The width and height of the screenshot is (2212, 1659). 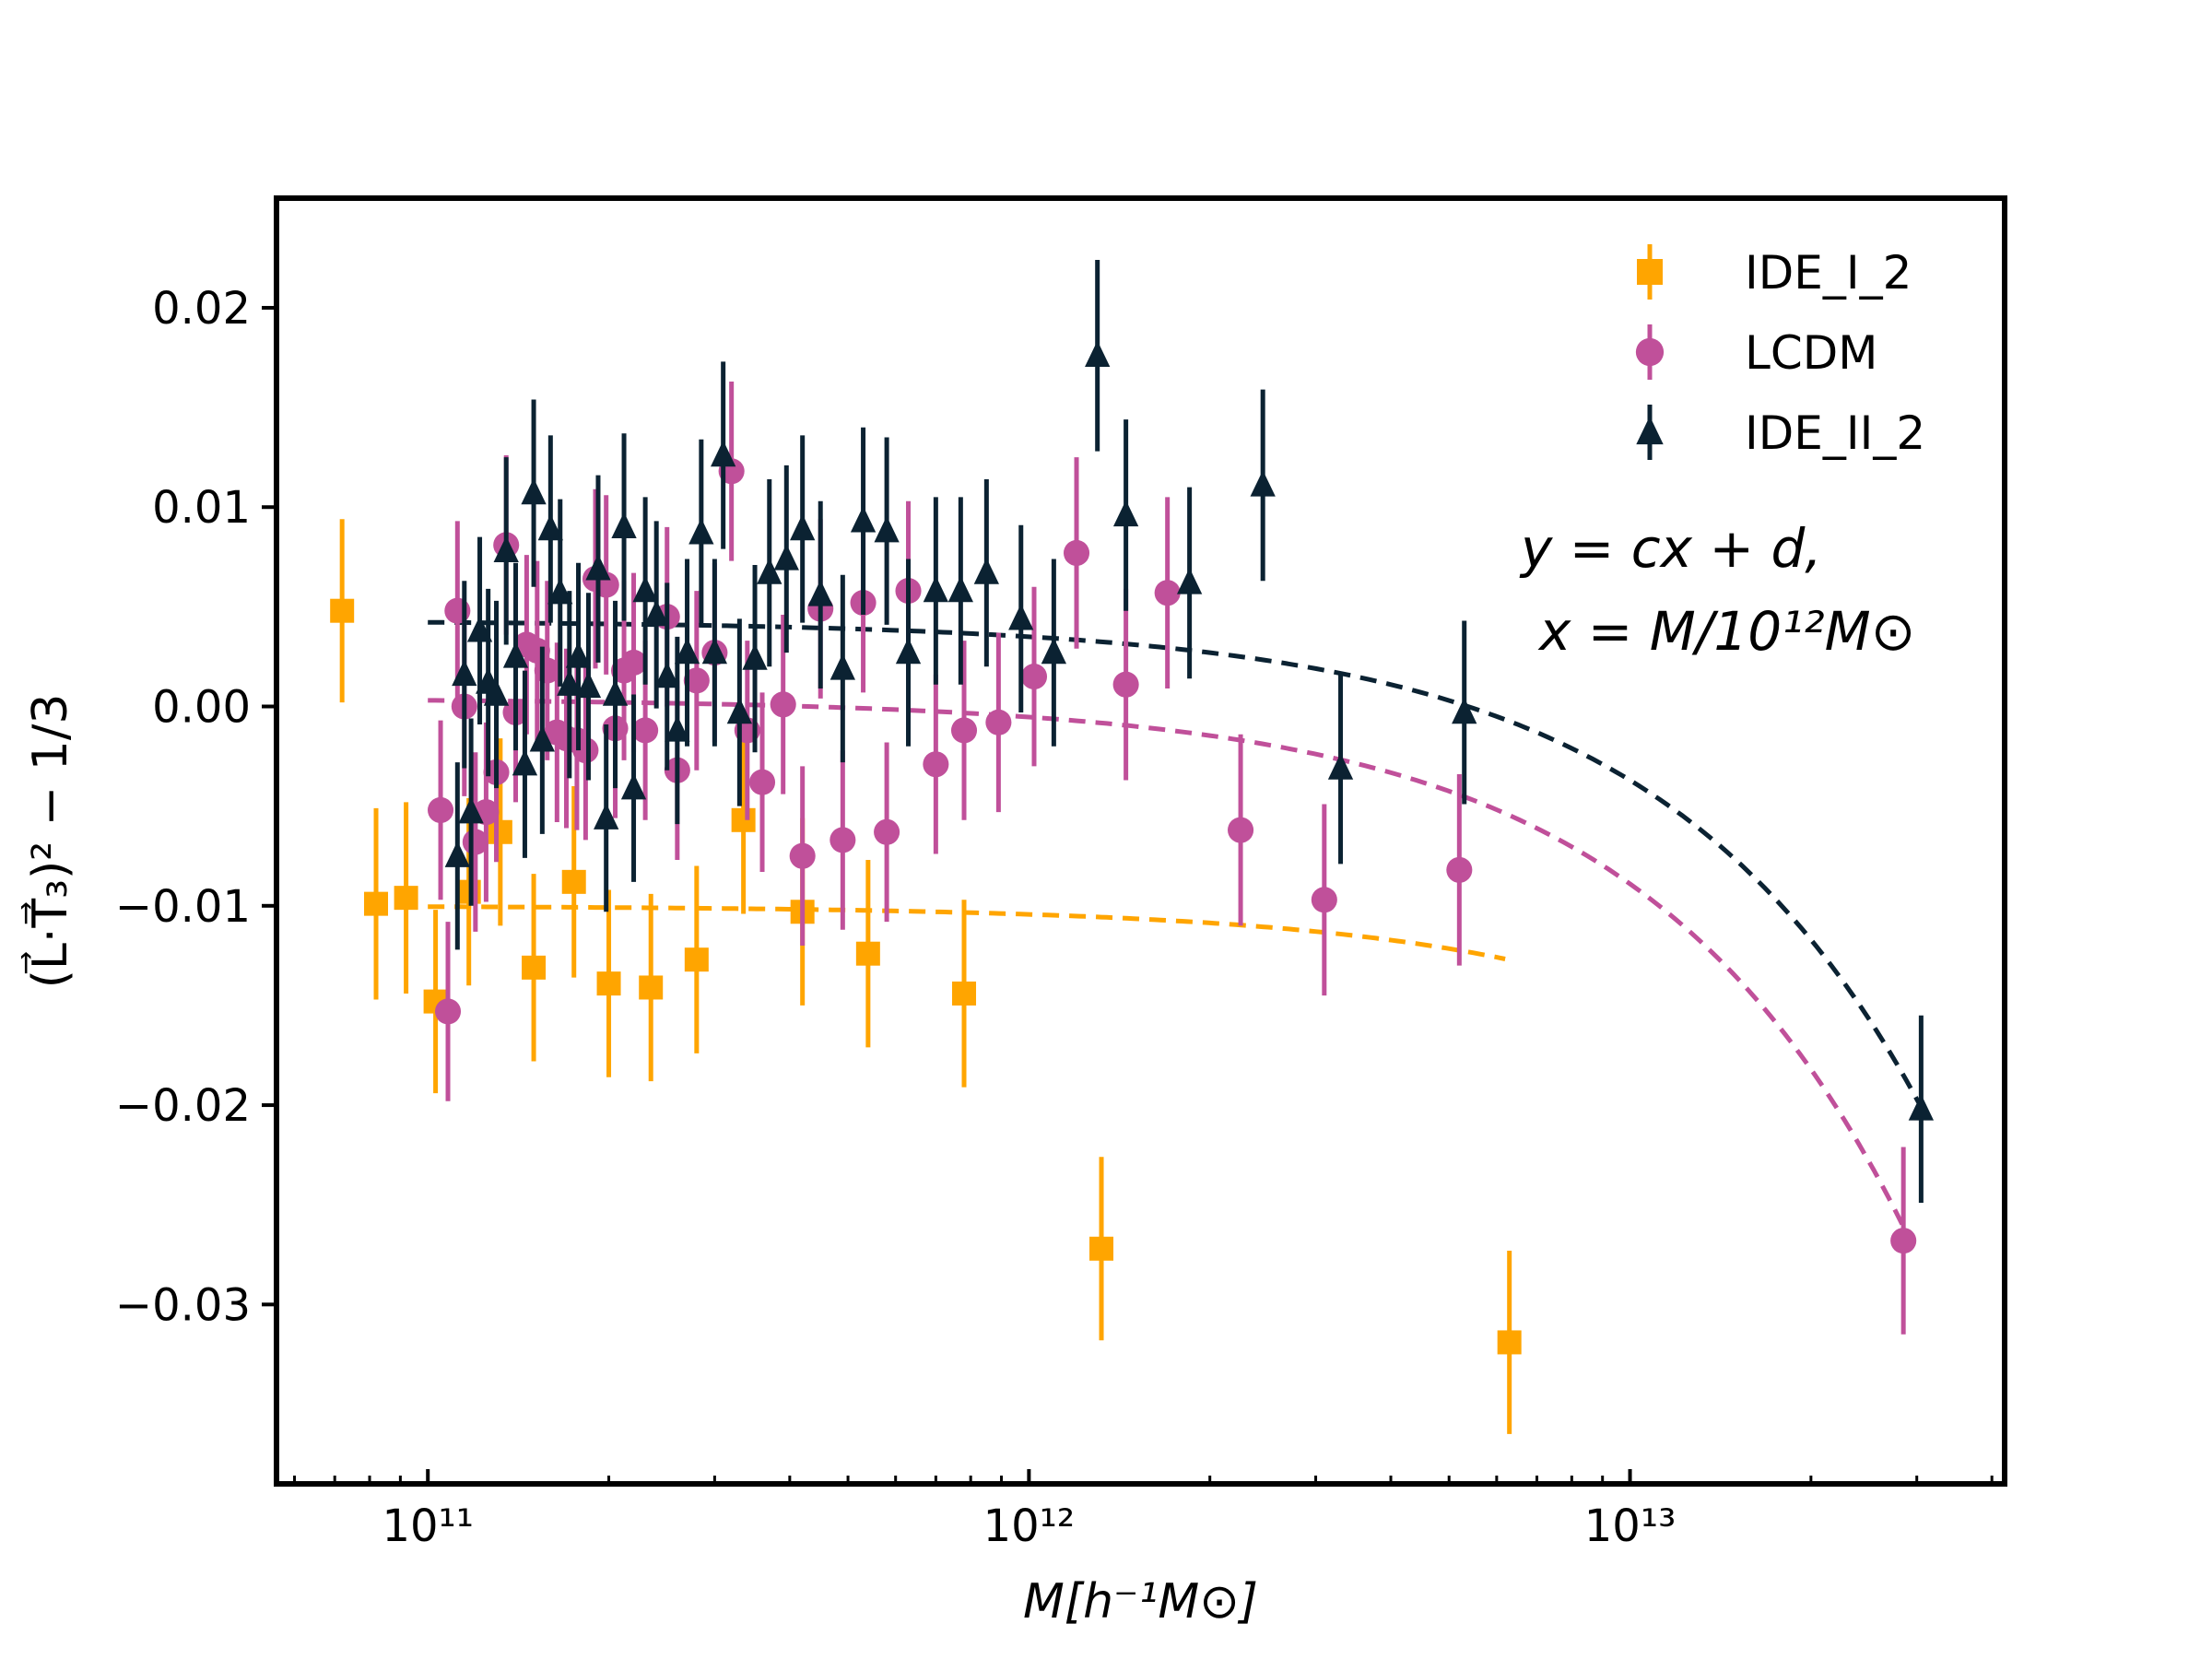 I want to click on x-tick-label: 10¹², so click(x=1029, y=1526).